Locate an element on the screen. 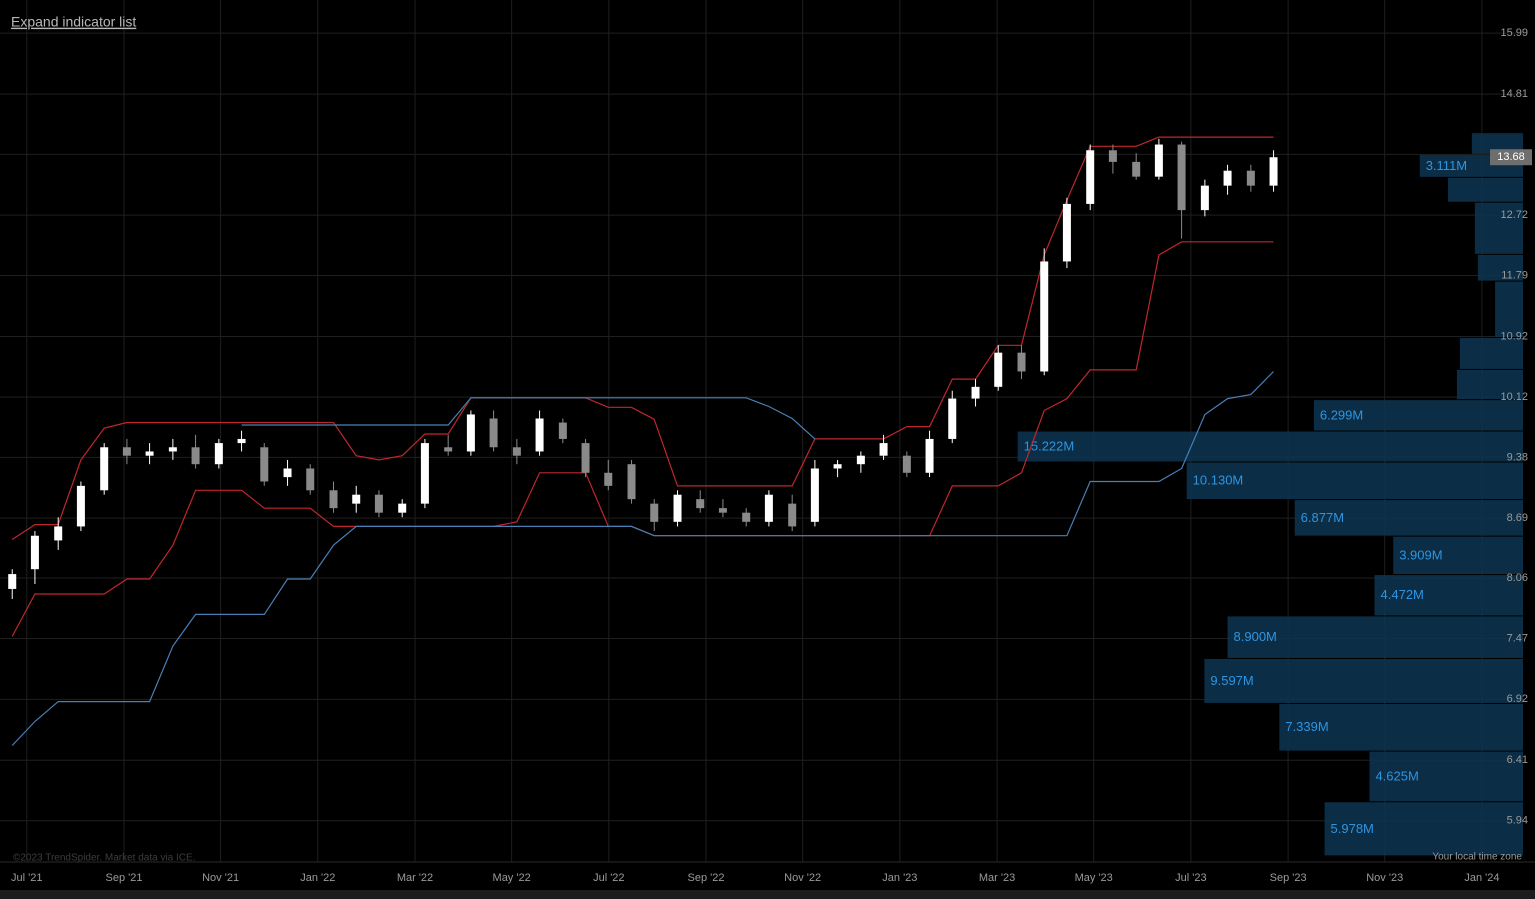 This screenshot has width=1535, height=899. y-tick-label: 8.69 is located at coordinates (1517, 518).